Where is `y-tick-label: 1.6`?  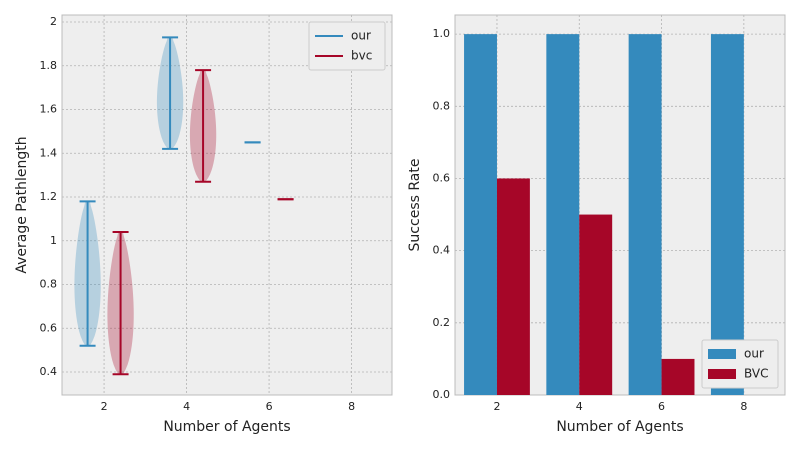 y-tick-label: 1.6 is located at coordinates (49, 109).